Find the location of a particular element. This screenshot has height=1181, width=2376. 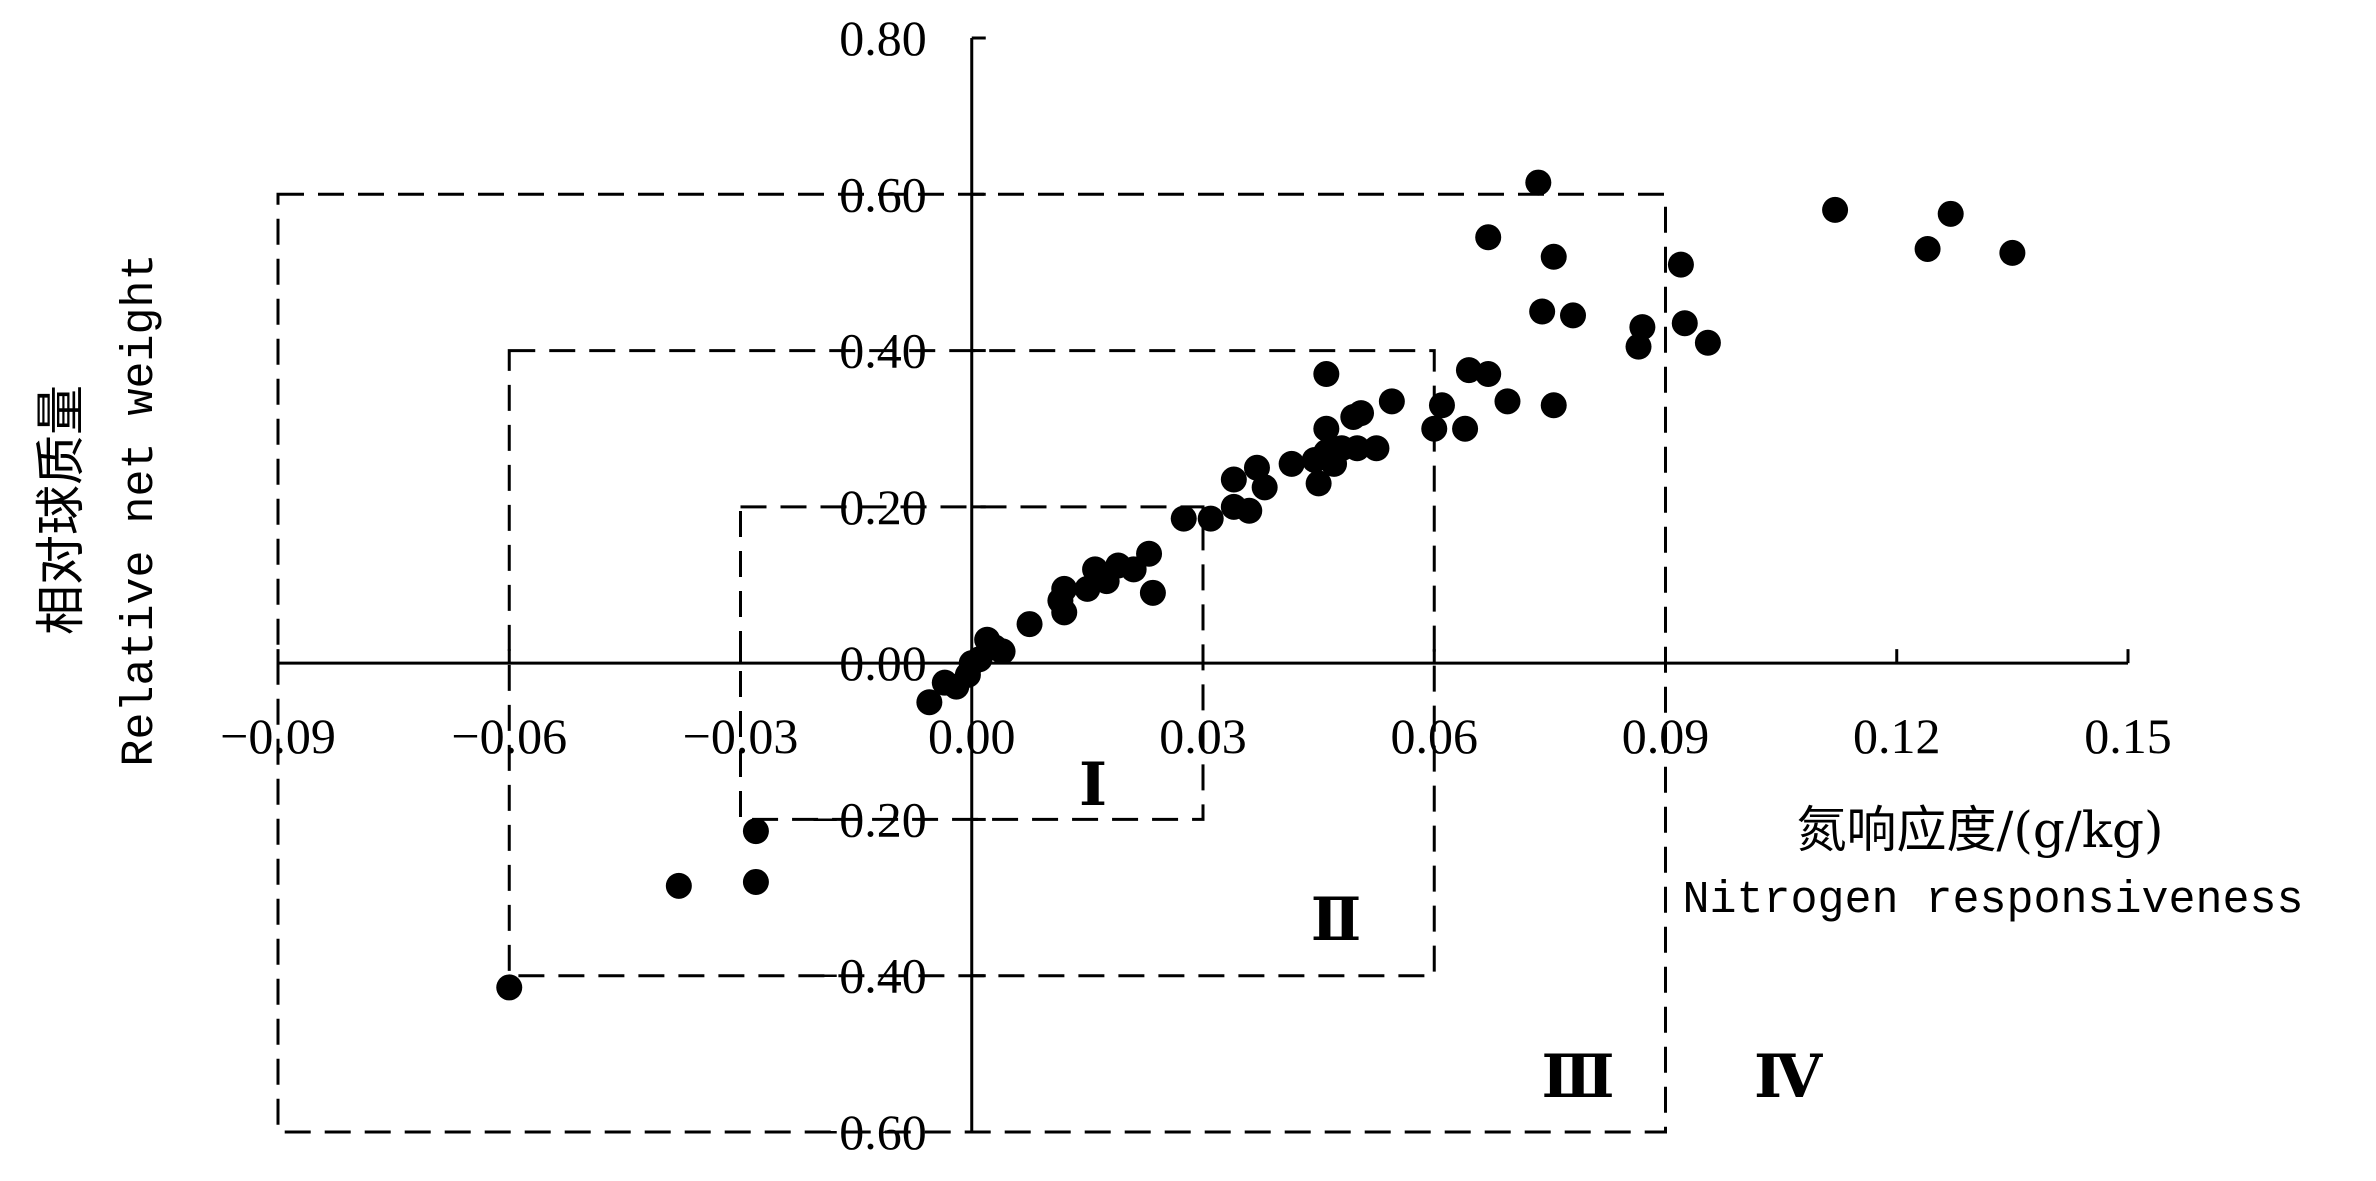

x-tick-label: −0.09 is located at coordinates (278, 736).